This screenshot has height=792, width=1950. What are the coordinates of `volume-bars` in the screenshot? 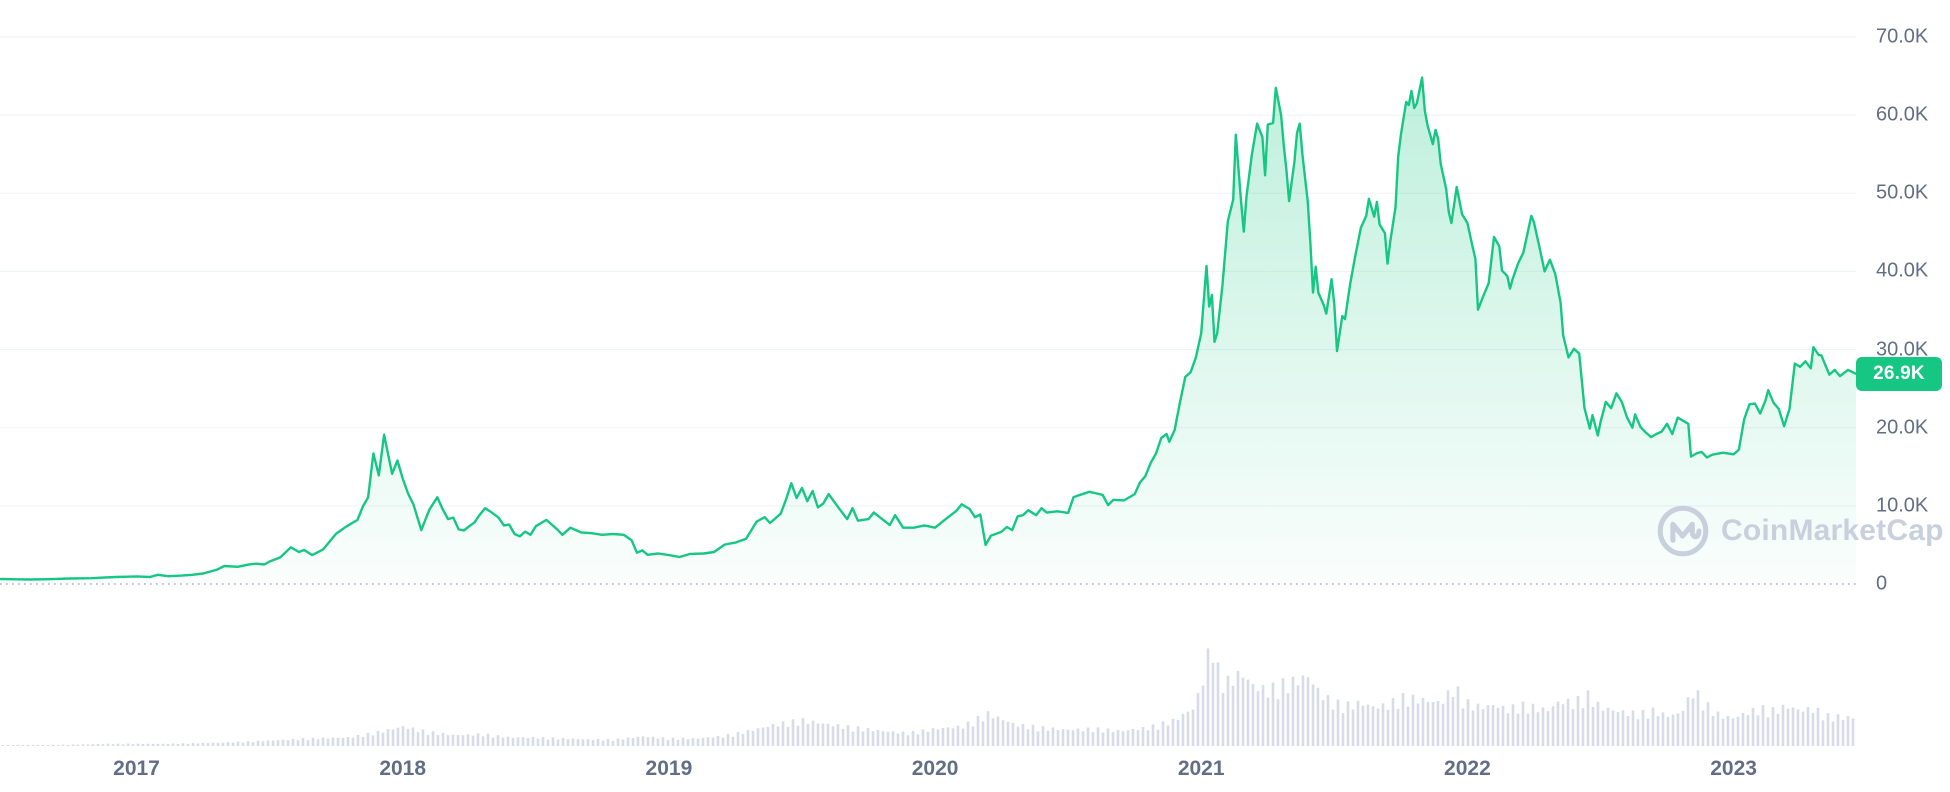 It's located at (928, 697).